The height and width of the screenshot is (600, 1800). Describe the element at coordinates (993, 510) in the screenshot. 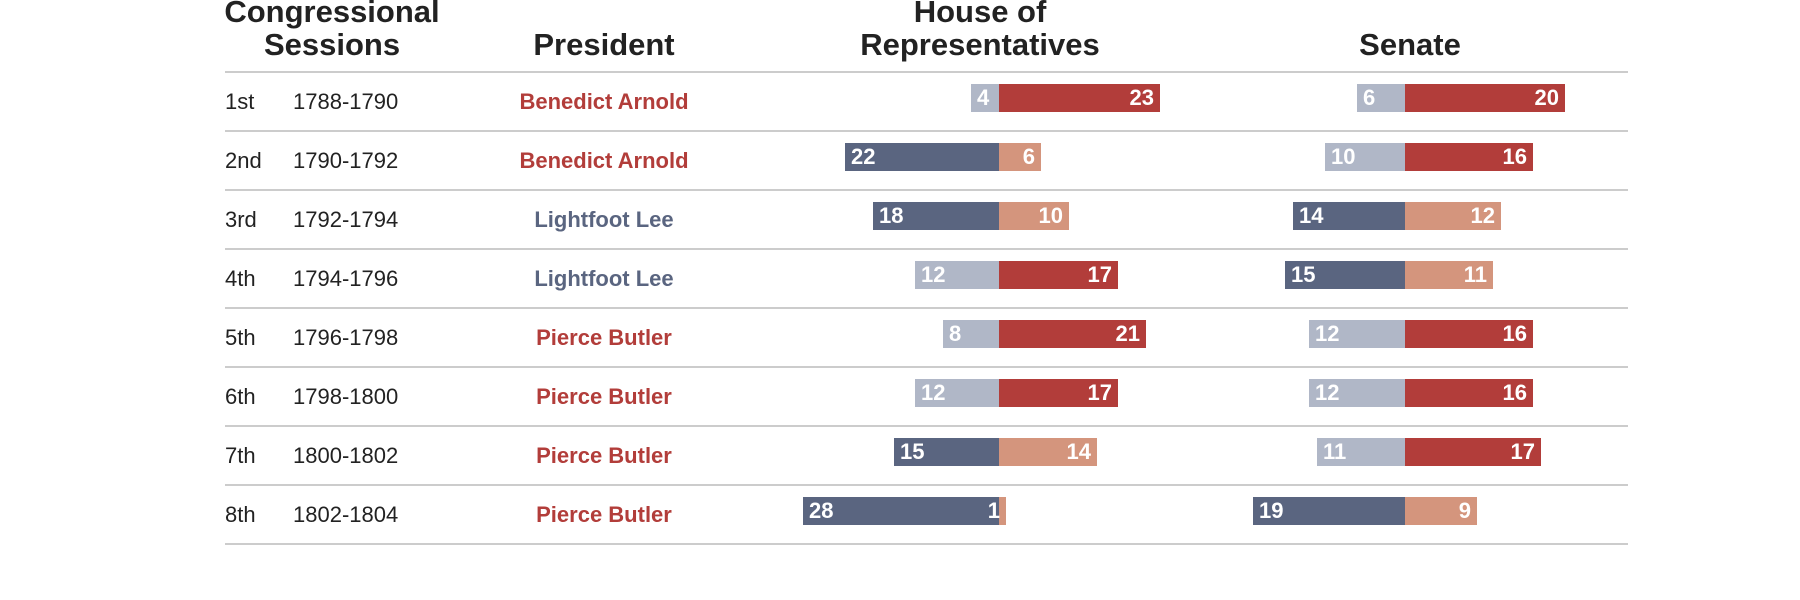

I see `house-value-right: 1` at that location.